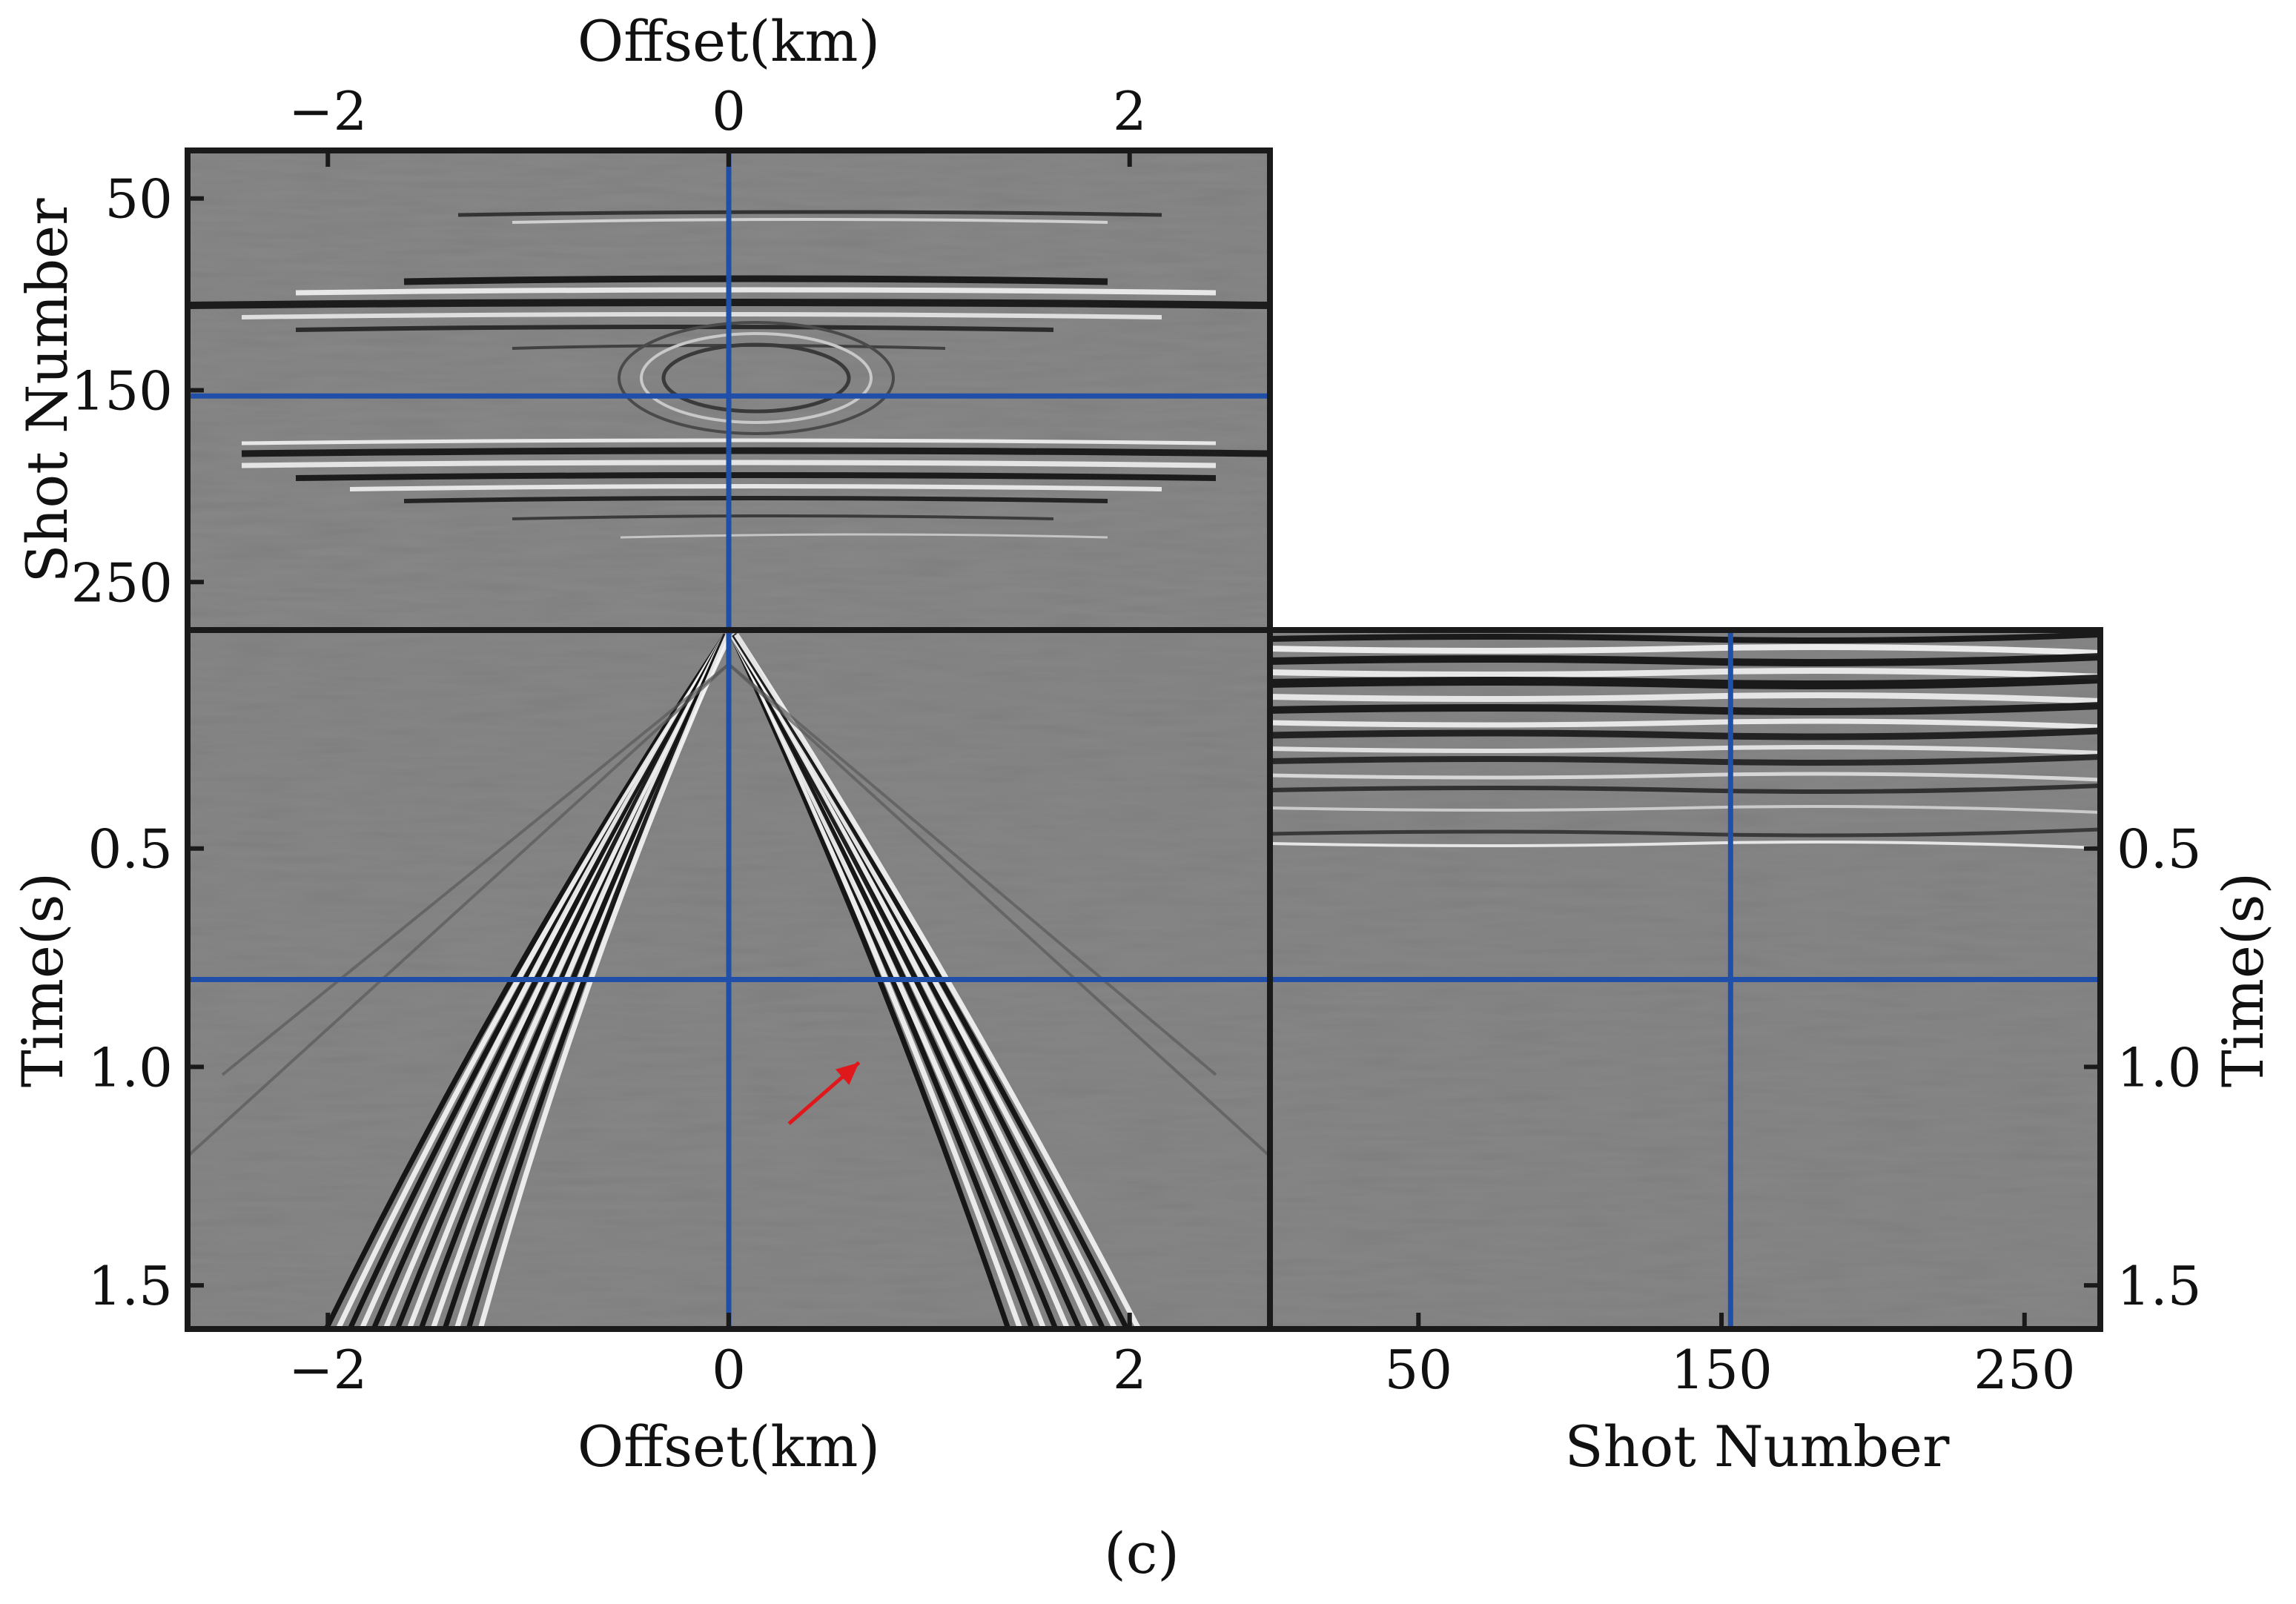  I want to click on x-tick-label: 50, so click(1418, 1370).